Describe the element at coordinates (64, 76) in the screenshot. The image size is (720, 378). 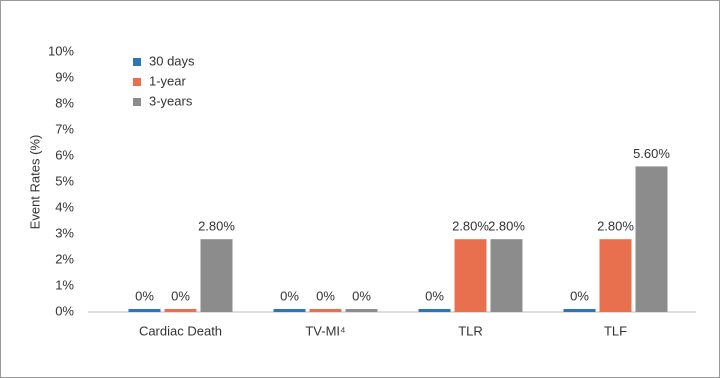
I see `y-tick-label: 9%` at that location.